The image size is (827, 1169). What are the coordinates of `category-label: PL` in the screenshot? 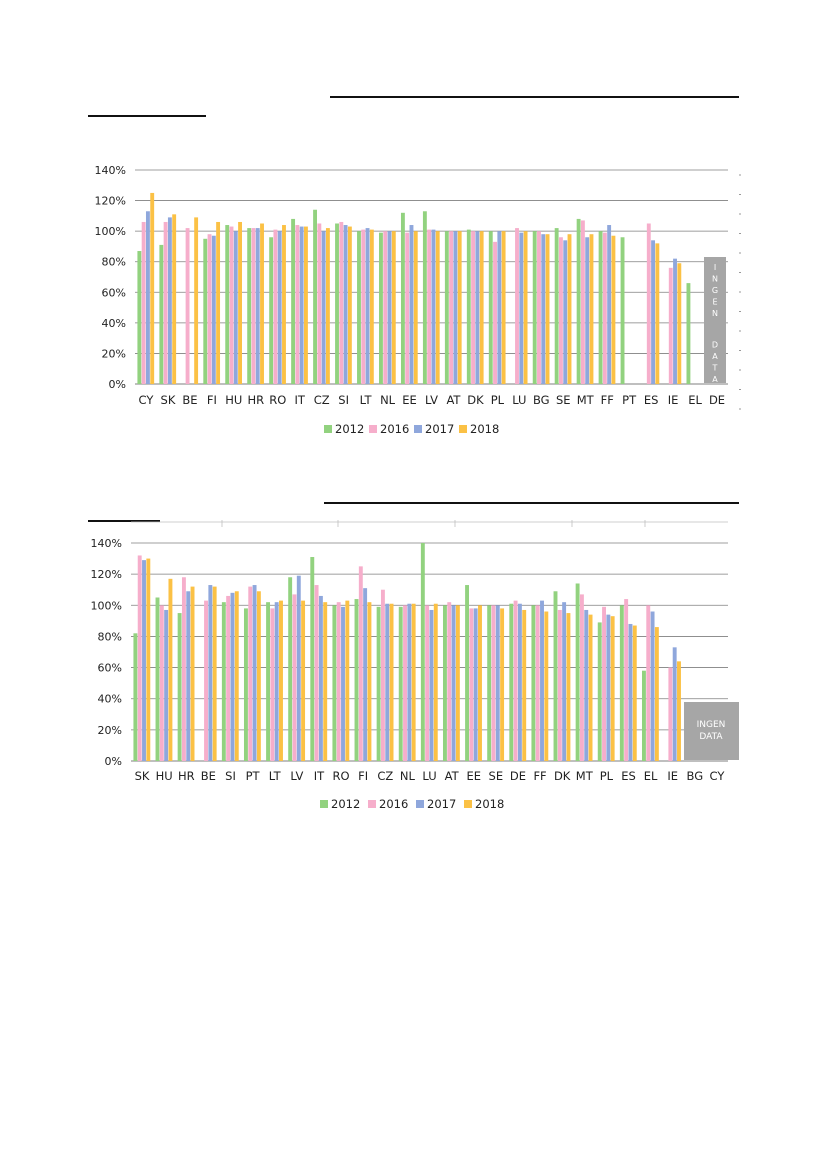 It's located at (607, 776).